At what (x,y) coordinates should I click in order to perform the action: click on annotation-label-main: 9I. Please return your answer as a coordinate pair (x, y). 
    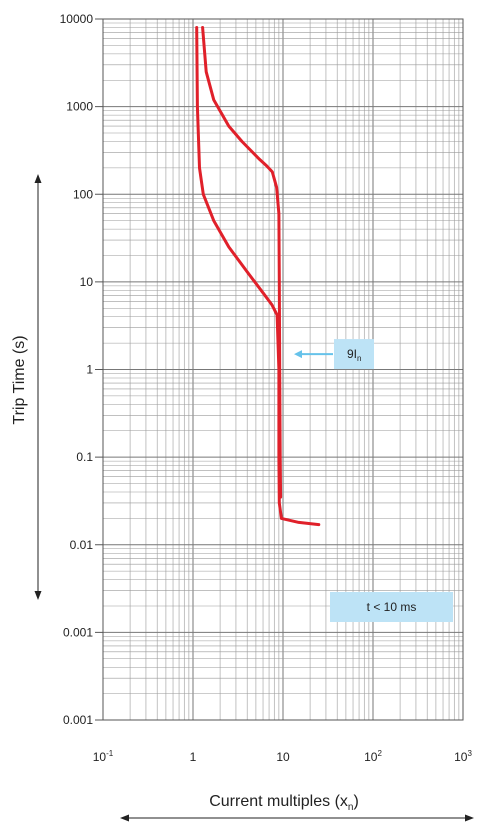
    Looking at the image, I should click on (352, 354).